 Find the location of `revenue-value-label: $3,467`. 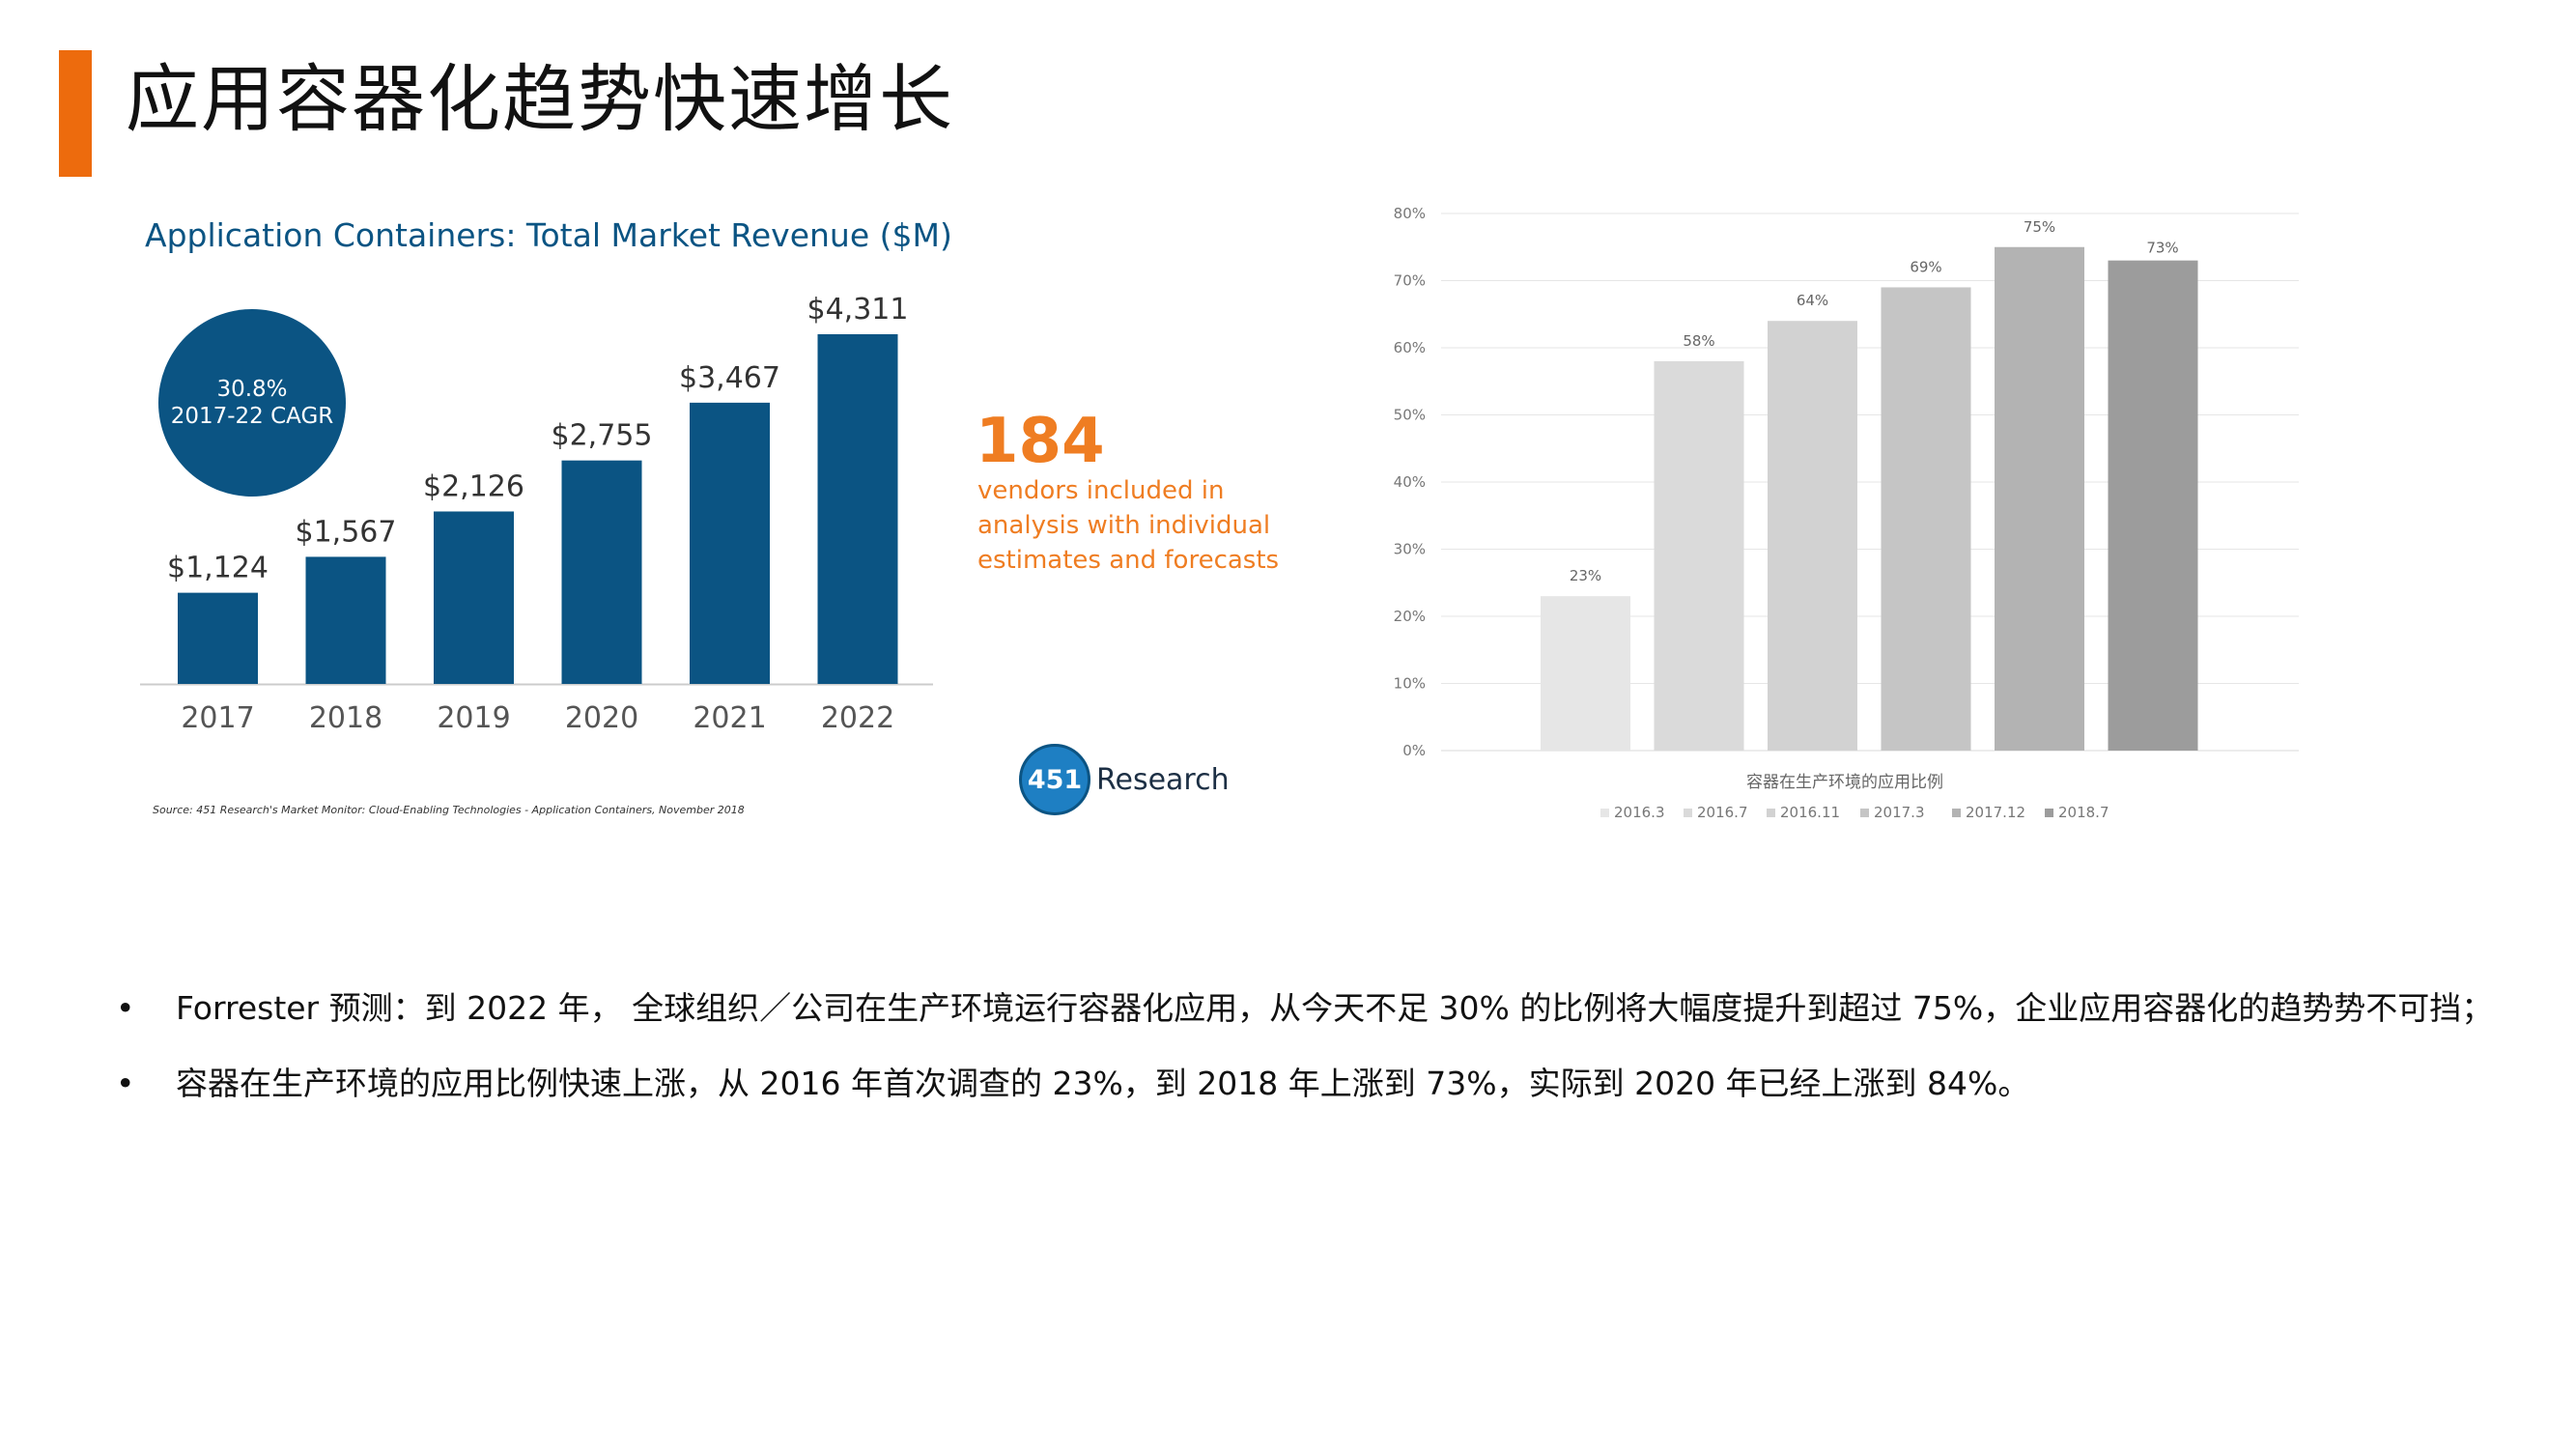

revenue-value-label: $3,467 is located at coordinates (729, 378).